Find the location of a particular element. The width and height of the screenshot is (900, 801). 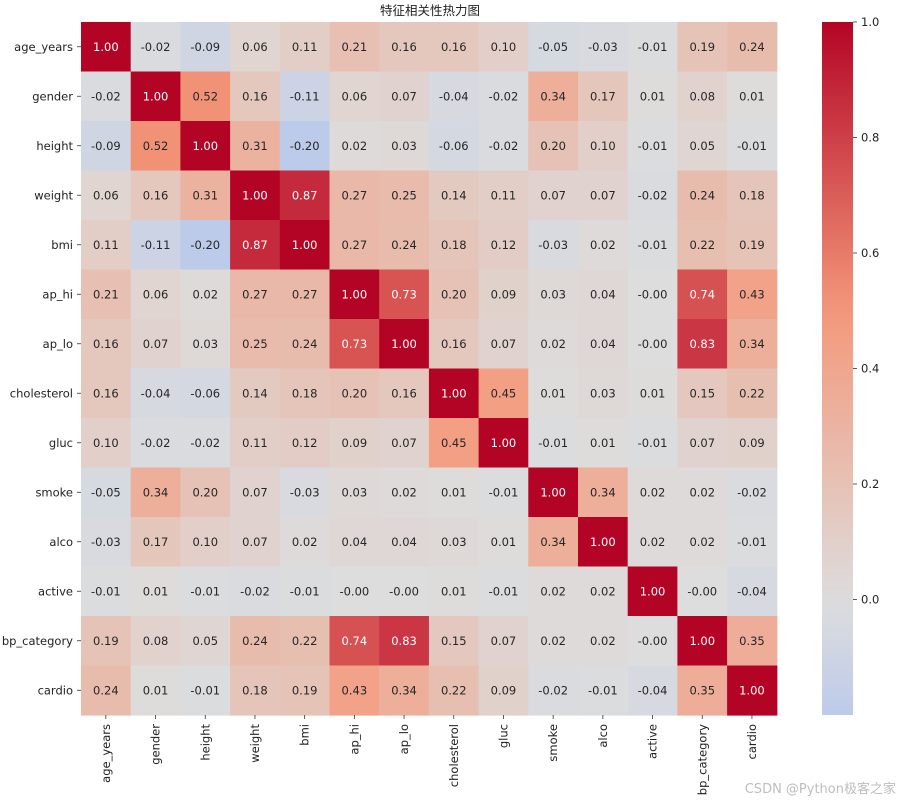

y-tick-label: ap_lo is located at coordinates (58, 344).